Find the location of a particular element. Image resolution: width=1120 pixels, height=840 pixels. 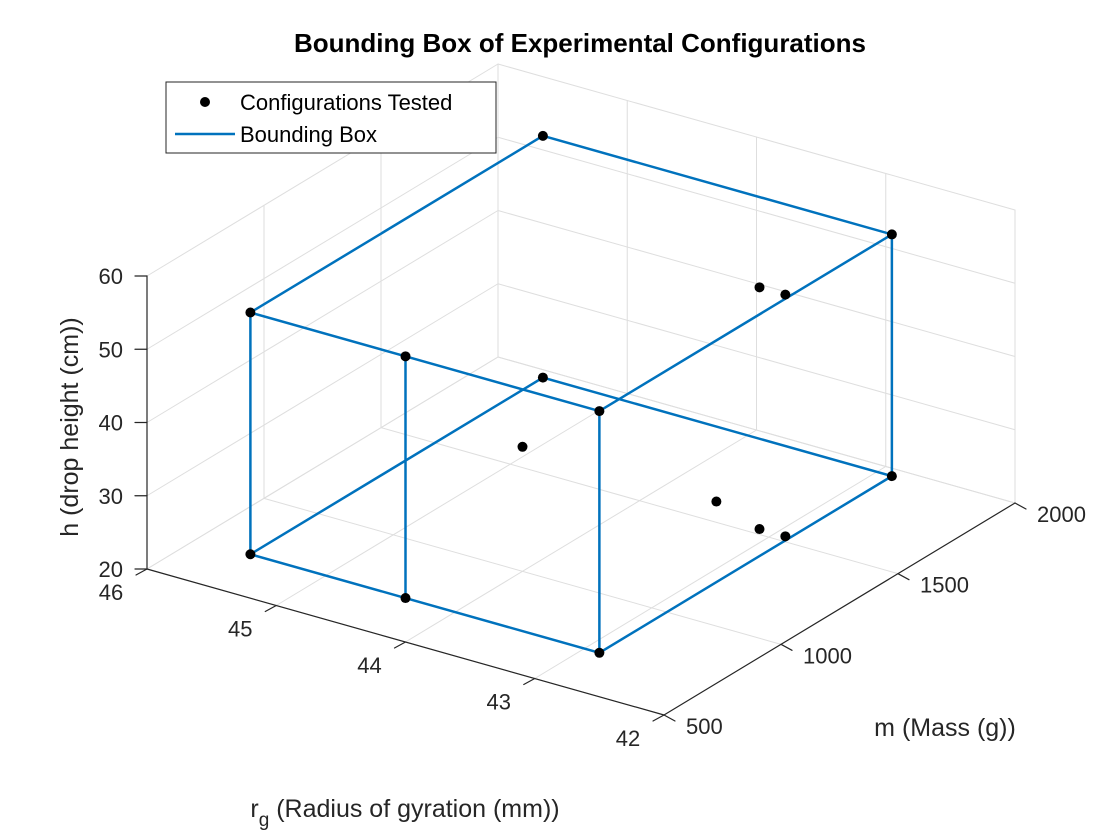

y-tick-label: 500 is located at coordinates (704, 726).